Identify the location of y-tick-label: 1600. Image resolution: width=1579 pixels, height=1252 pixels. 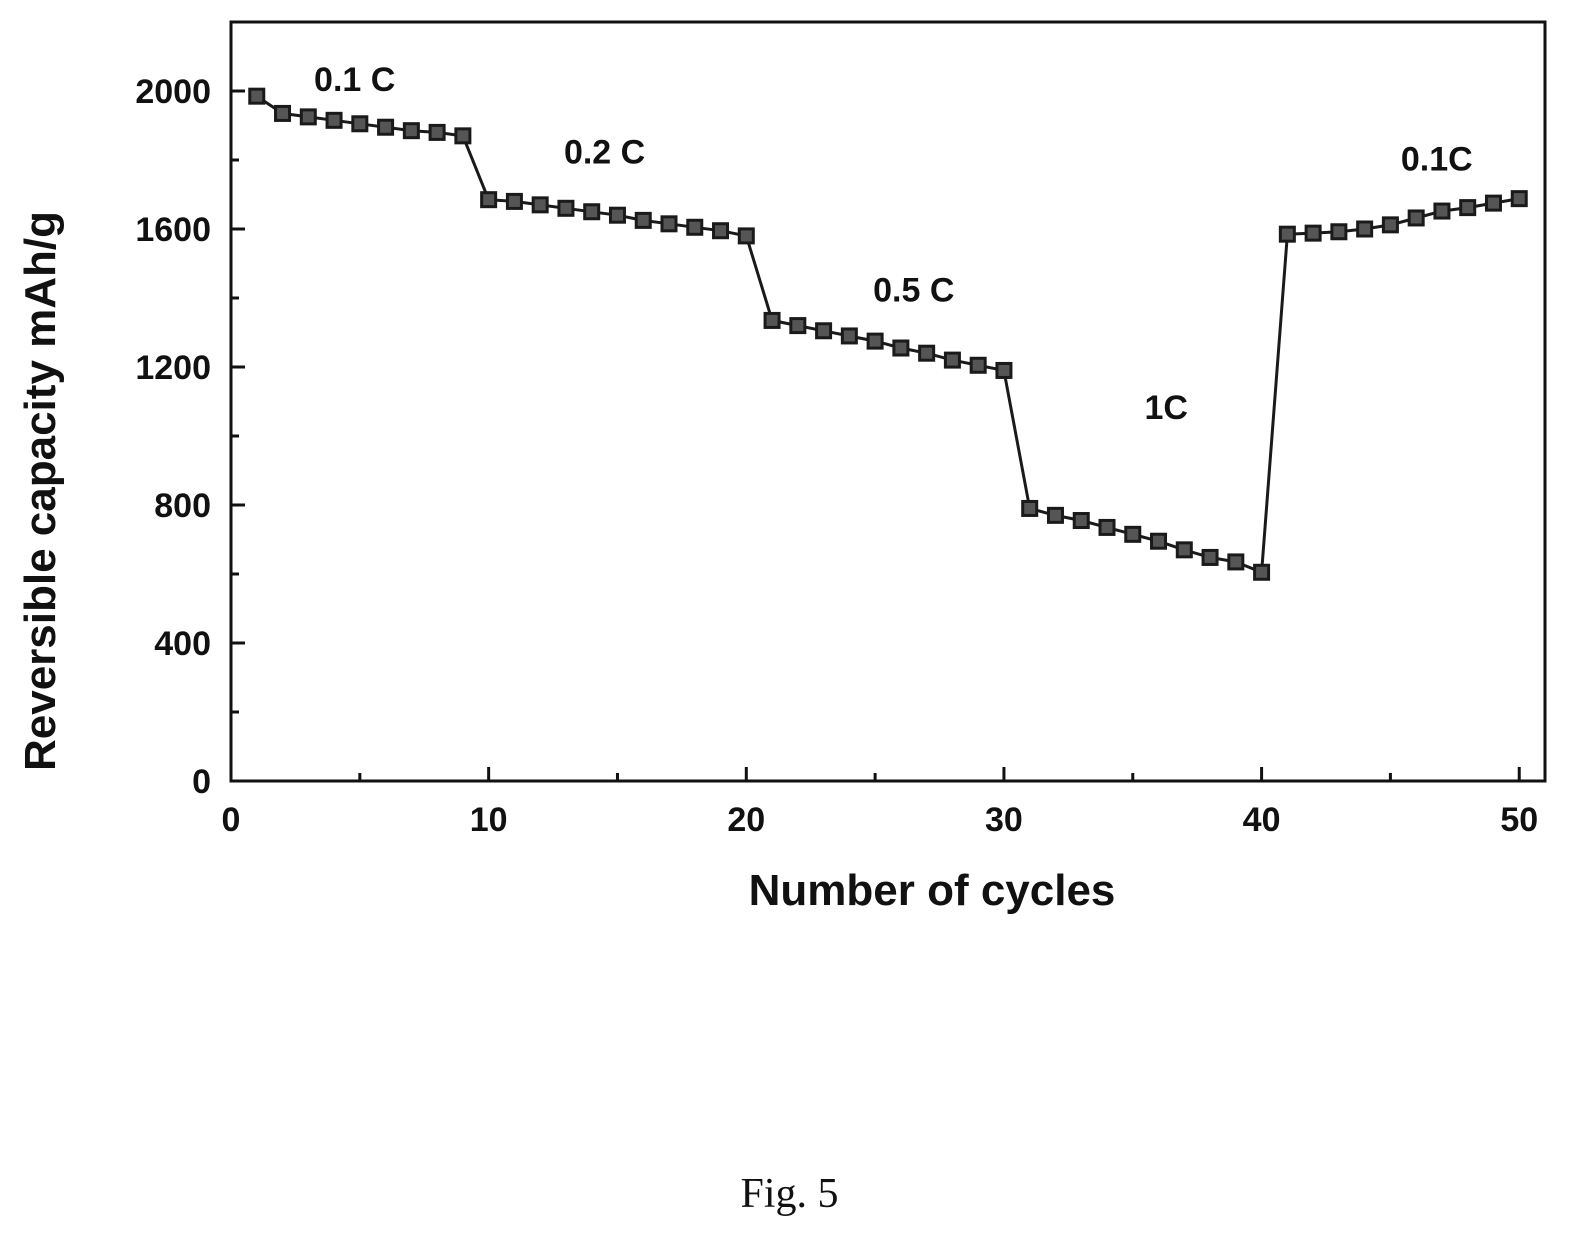
(173, 230).